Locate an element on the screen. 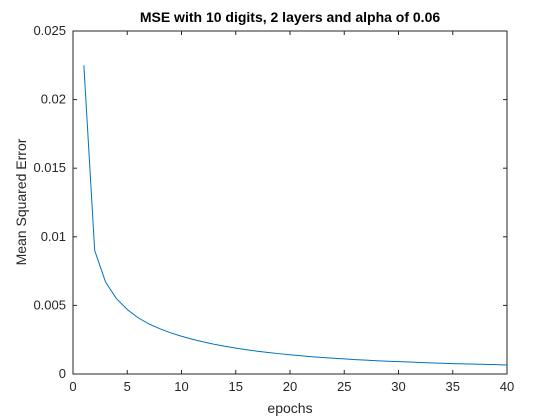 This screenshot has width=560, height=420. x-axis-label: epochs is located at coordinates (289, 408).